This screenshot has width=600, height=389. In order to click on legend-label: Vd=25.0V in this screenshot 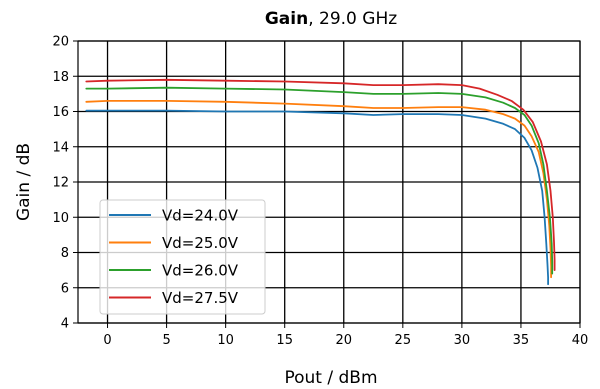, I will do `click(200, 243)`.